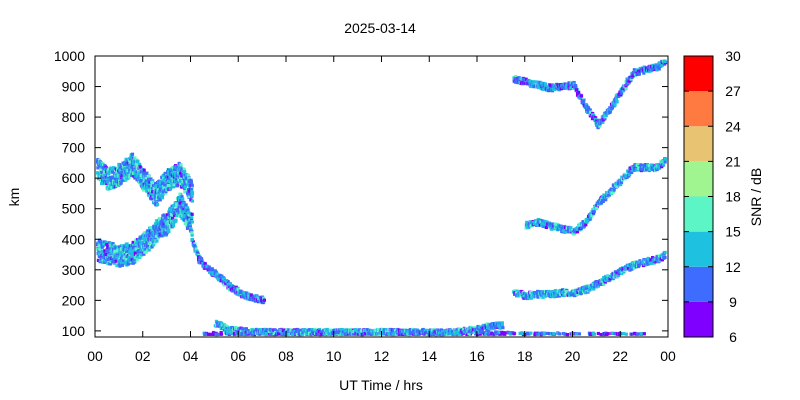 The height and width of the screenshot is (400, 800). What do you see at coordinates (477, 356) in the screenshot?
I see `x-tick-label: 16` at bounding box center [477, 356].